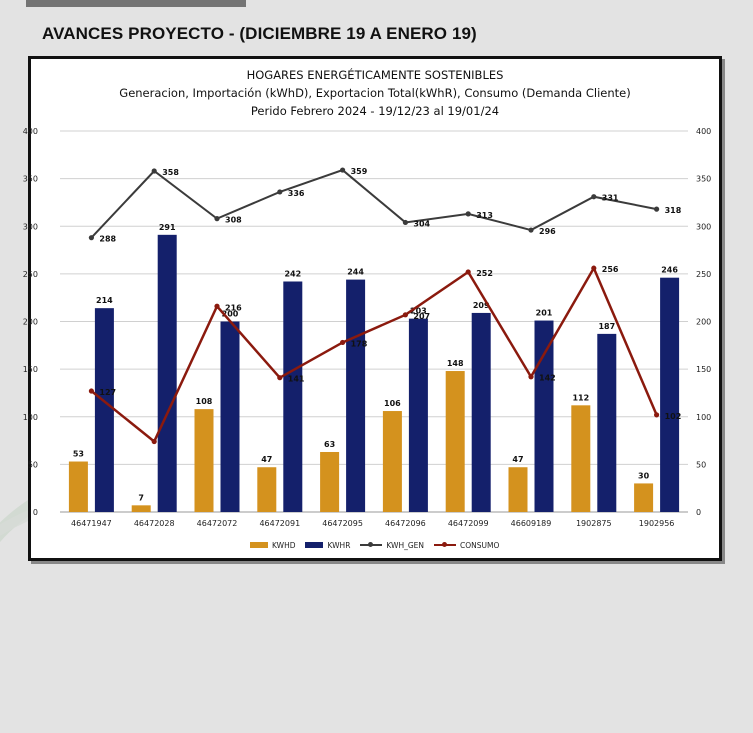 This screenshot has width=753, height=733. Describe the element at coordinates (107, 392) in the screenshot. I see `line-data-label: 127` at that location.